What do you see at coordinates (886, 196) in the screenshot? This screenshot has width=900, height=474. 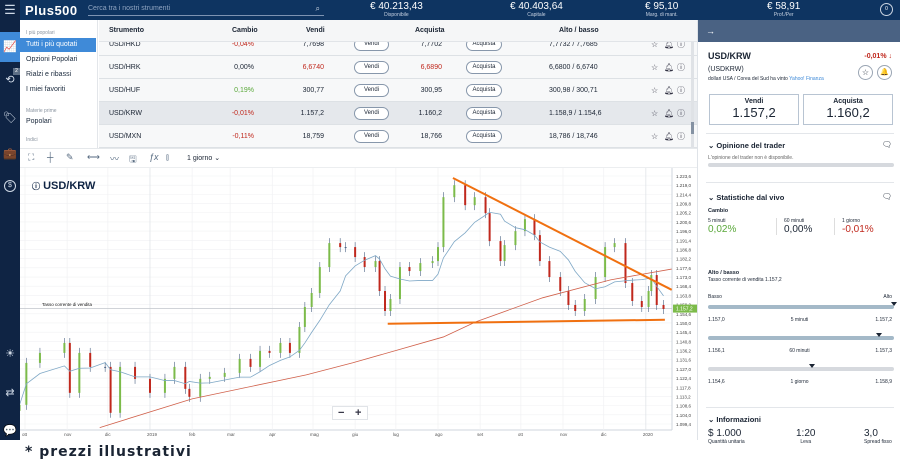 I see `stats-help-icon: 🗨` at bounding box center [886, 196].